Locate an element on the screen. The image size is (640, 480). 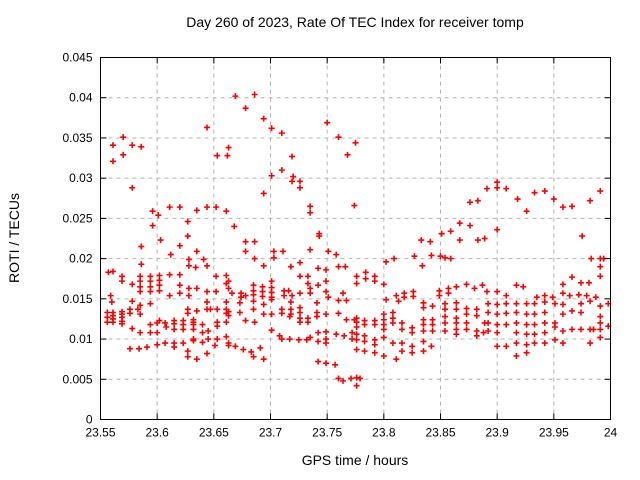
y-tick-label: 0.045 is located at coordinates (77, 58).